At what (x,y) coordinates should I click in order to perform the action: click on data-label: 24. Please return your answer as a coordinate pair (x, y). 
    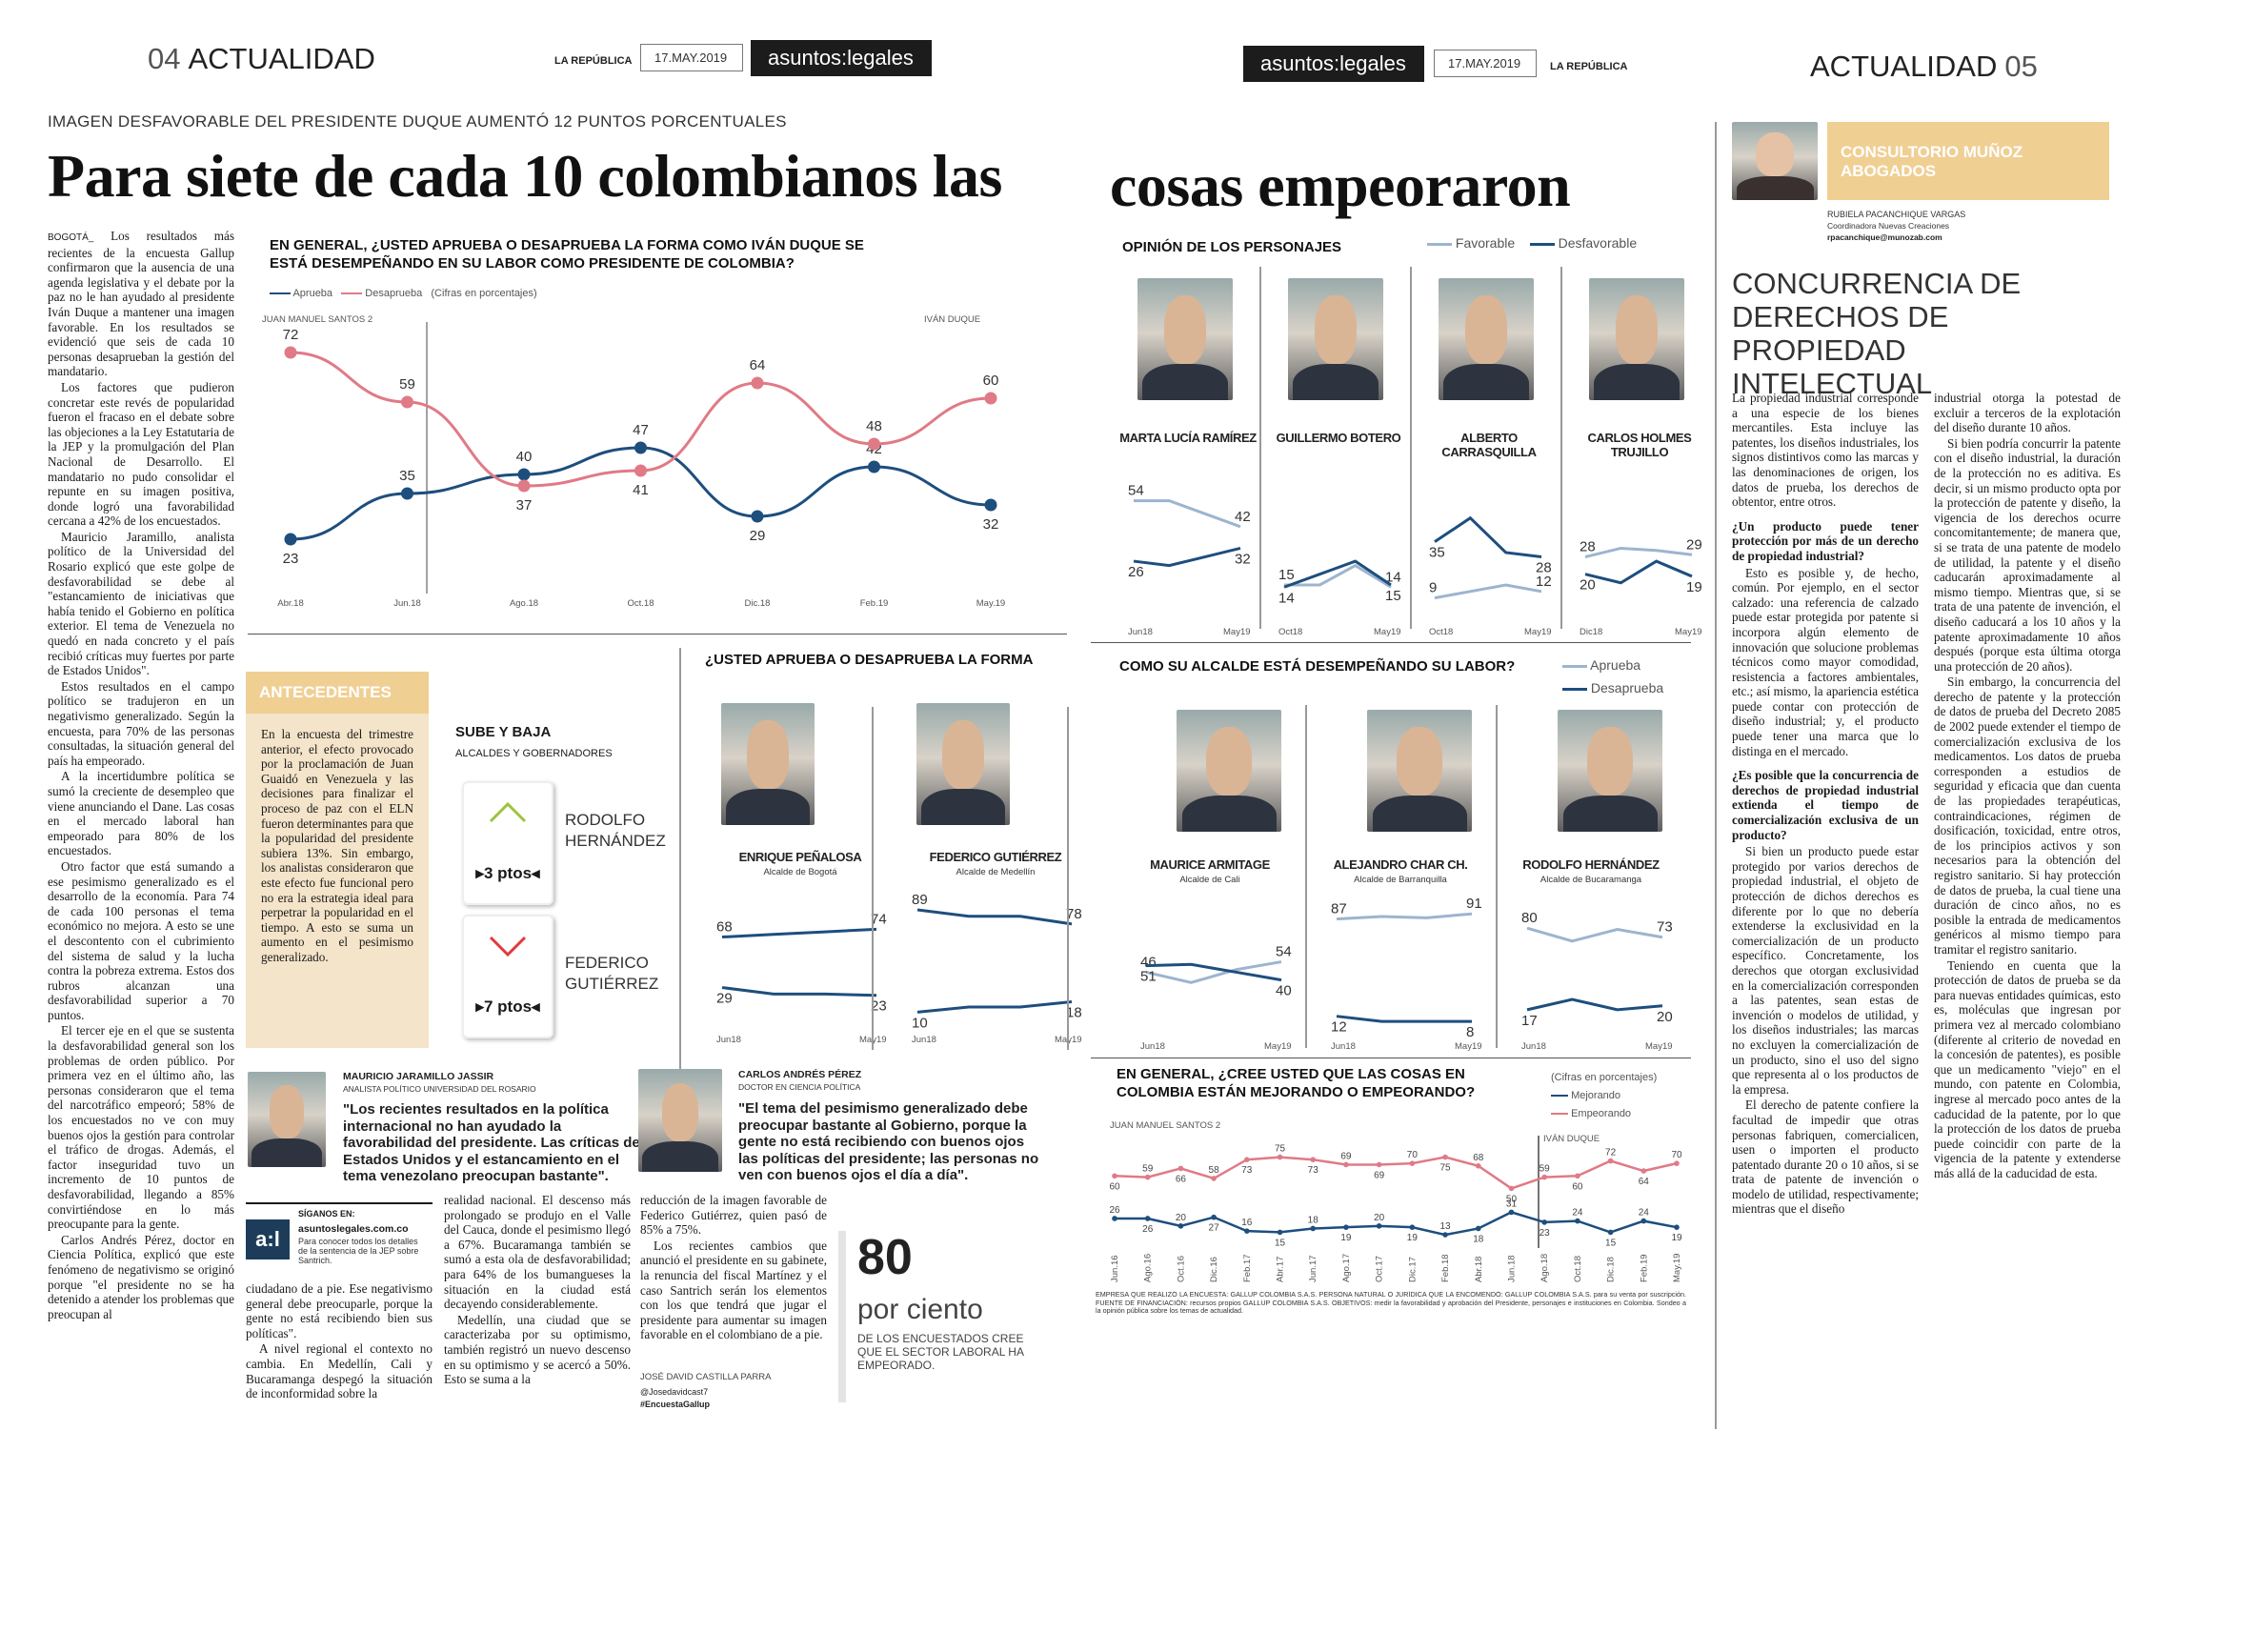
    Looking at the image, I should click on (1644, 1213).